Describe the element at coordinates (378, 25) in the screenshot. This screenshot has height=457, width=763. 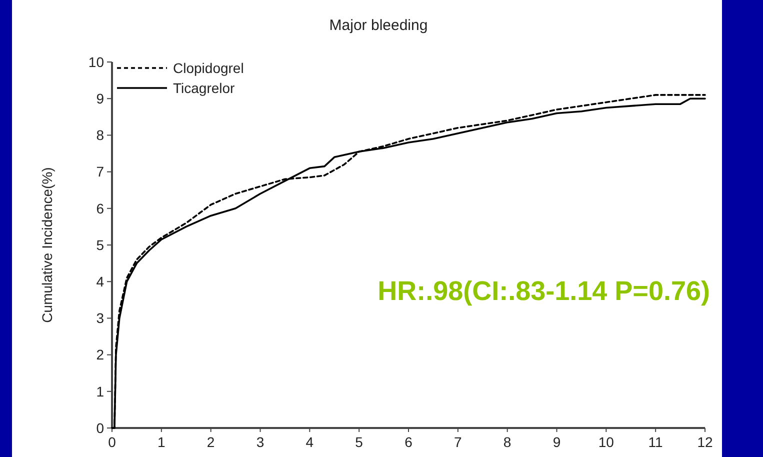
I see `chart-title: Major bleeding` at that location.